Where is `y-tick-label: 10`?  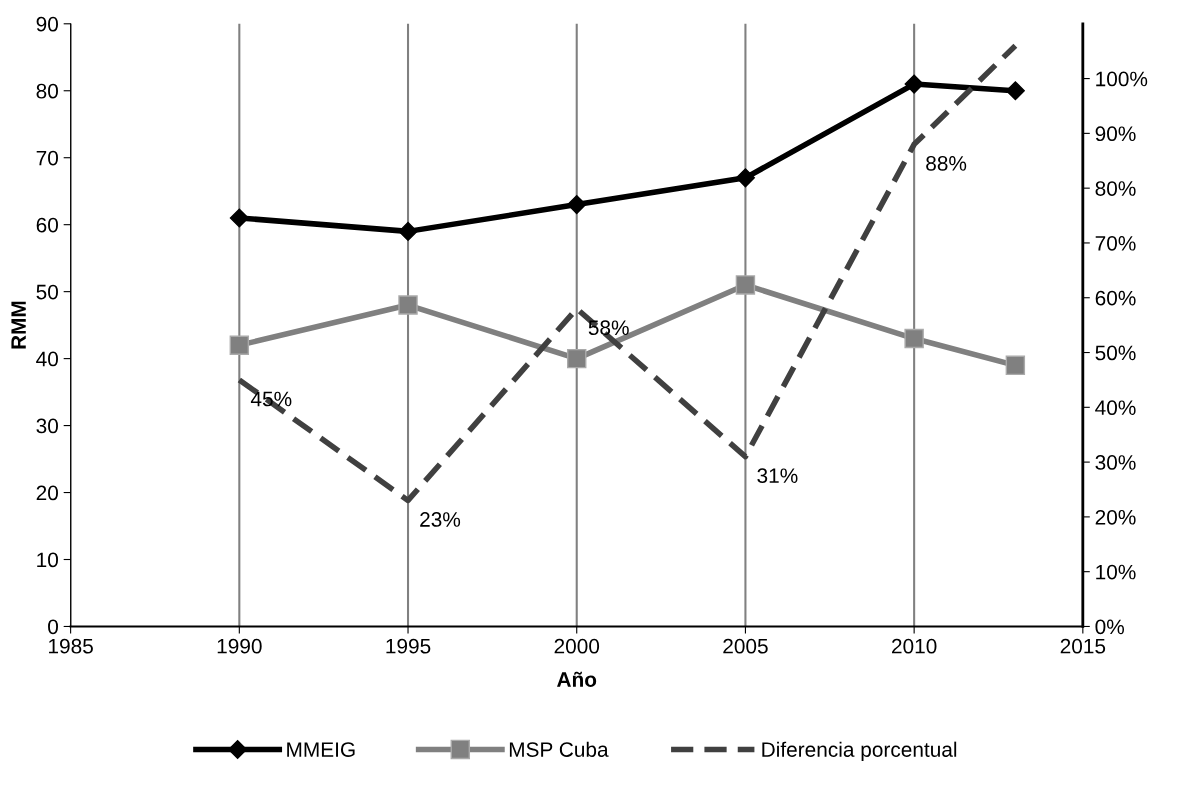
y-tick-label: 10 is located at coordinates (47, 560).